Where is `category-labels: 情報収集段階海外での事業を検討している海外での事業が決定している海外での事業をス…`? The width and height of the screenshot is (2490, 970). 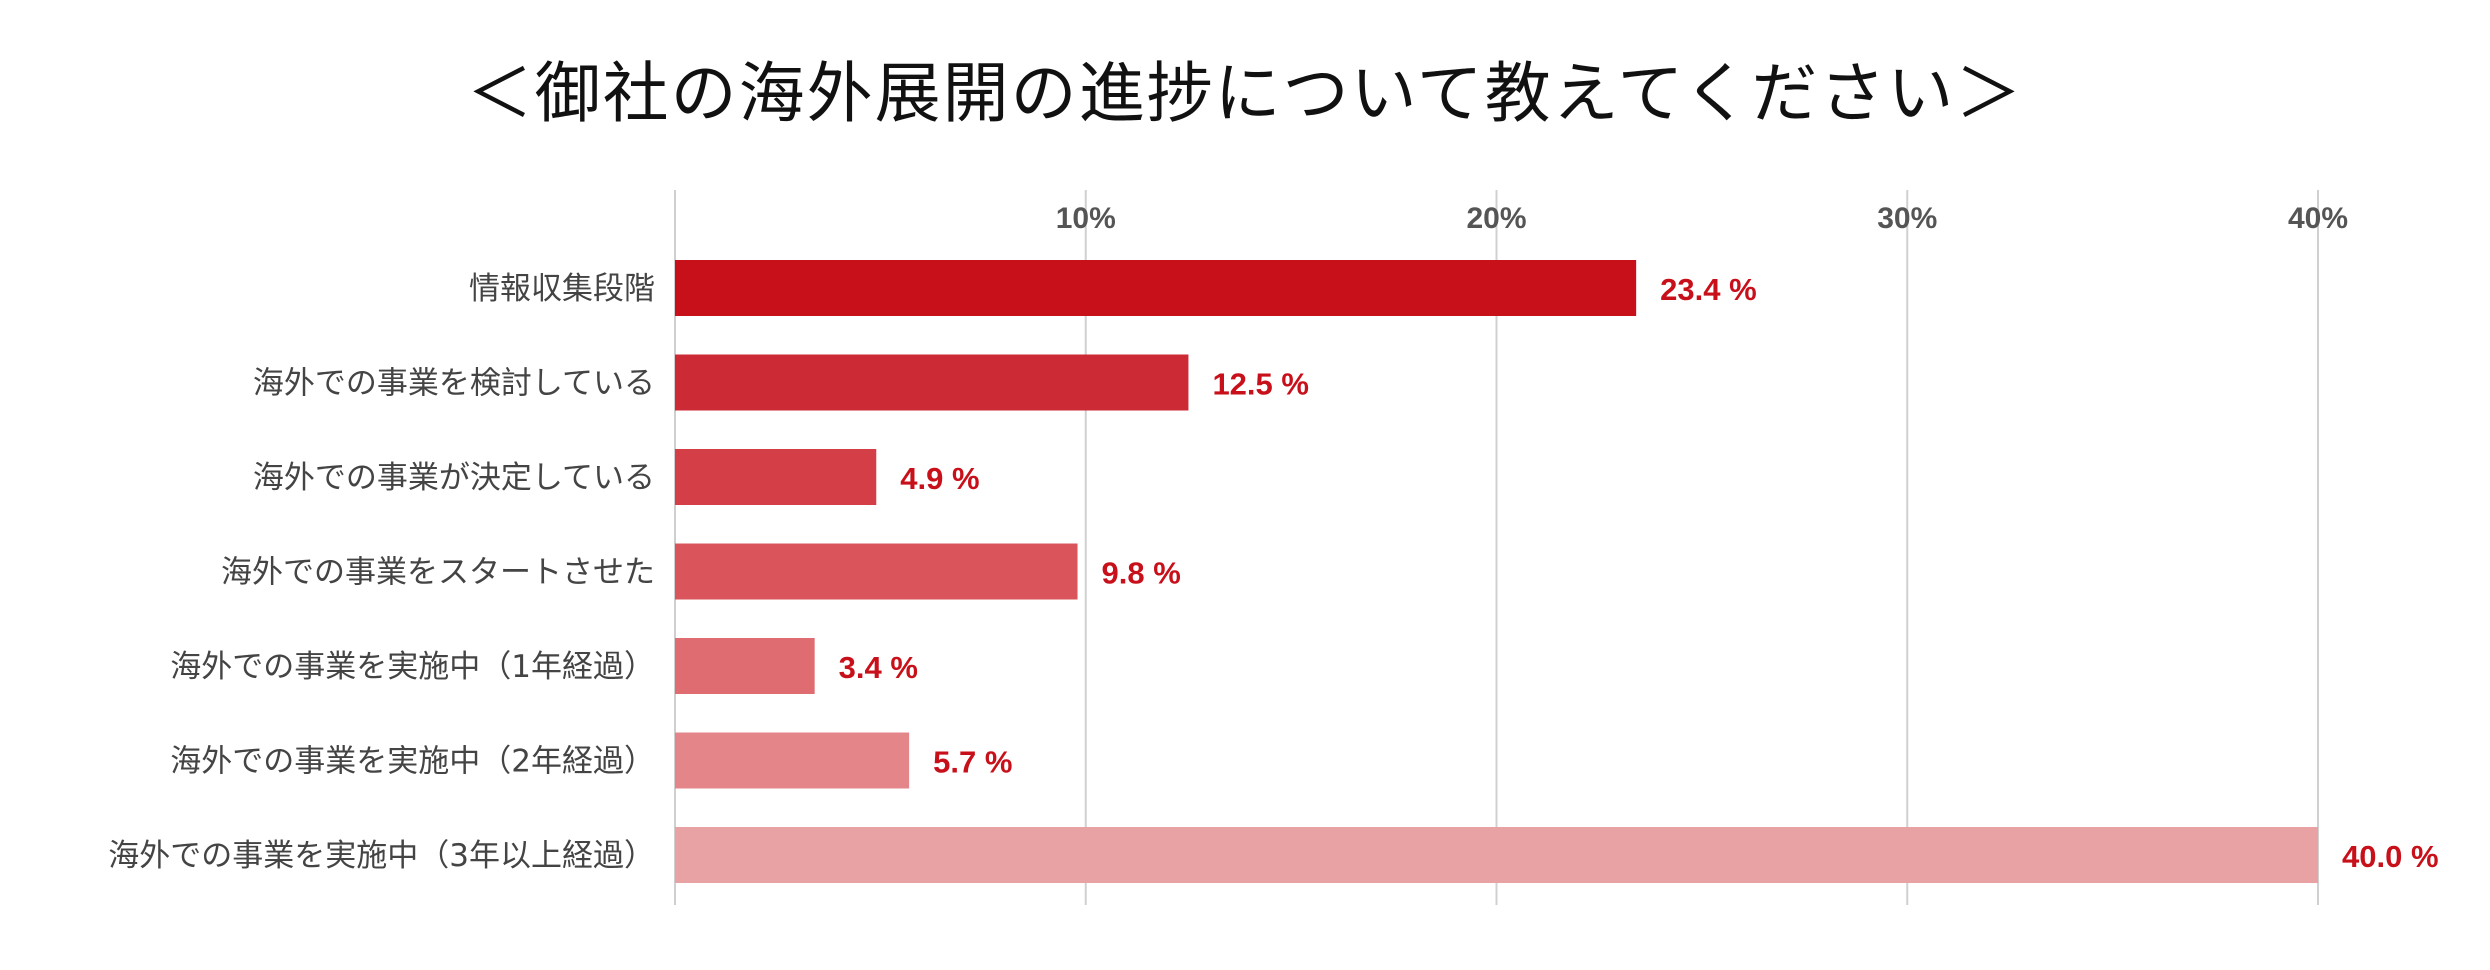 category-labels: 情報収集段階海外での事業を検討している海外での事業が決定している海外での事業をス… is located at coordinates (381, 572).